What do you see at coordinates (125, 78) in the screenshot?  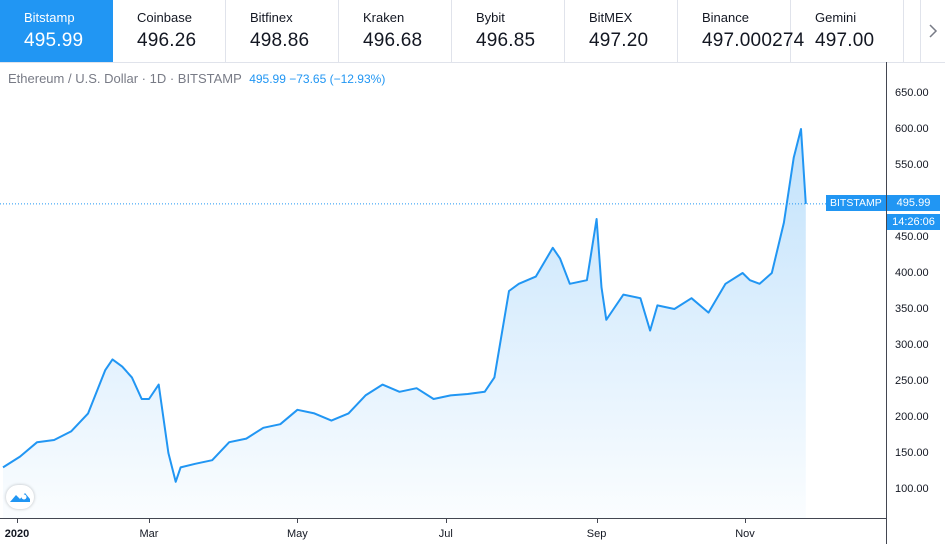 I see `symbol-title: Ethereum / U.S. Dollar · 1D · BITSTAMP` at bounding box center [125, 78].